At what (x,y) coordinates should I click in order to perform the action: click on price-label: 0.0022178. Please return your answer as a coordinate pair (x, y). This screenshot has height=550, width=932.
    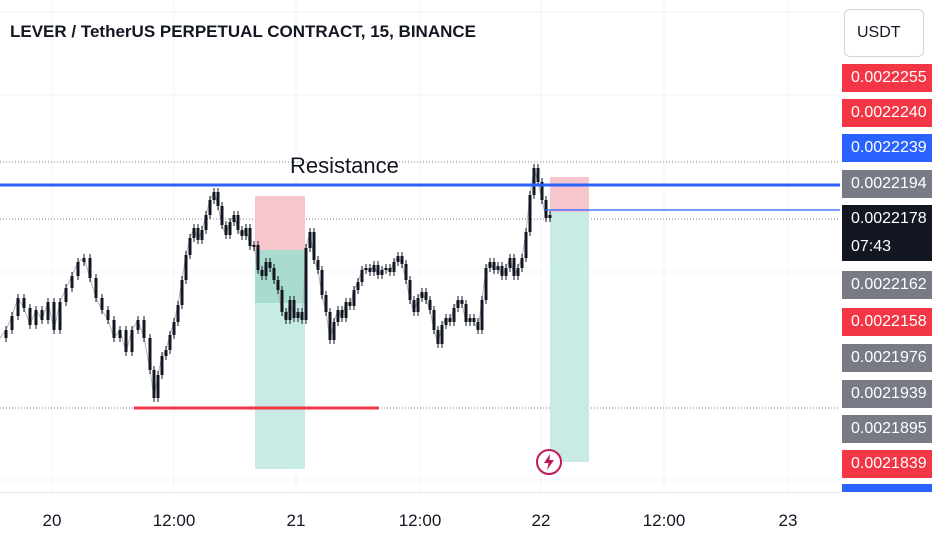
    Looking at the image, I should click on (887, 219).